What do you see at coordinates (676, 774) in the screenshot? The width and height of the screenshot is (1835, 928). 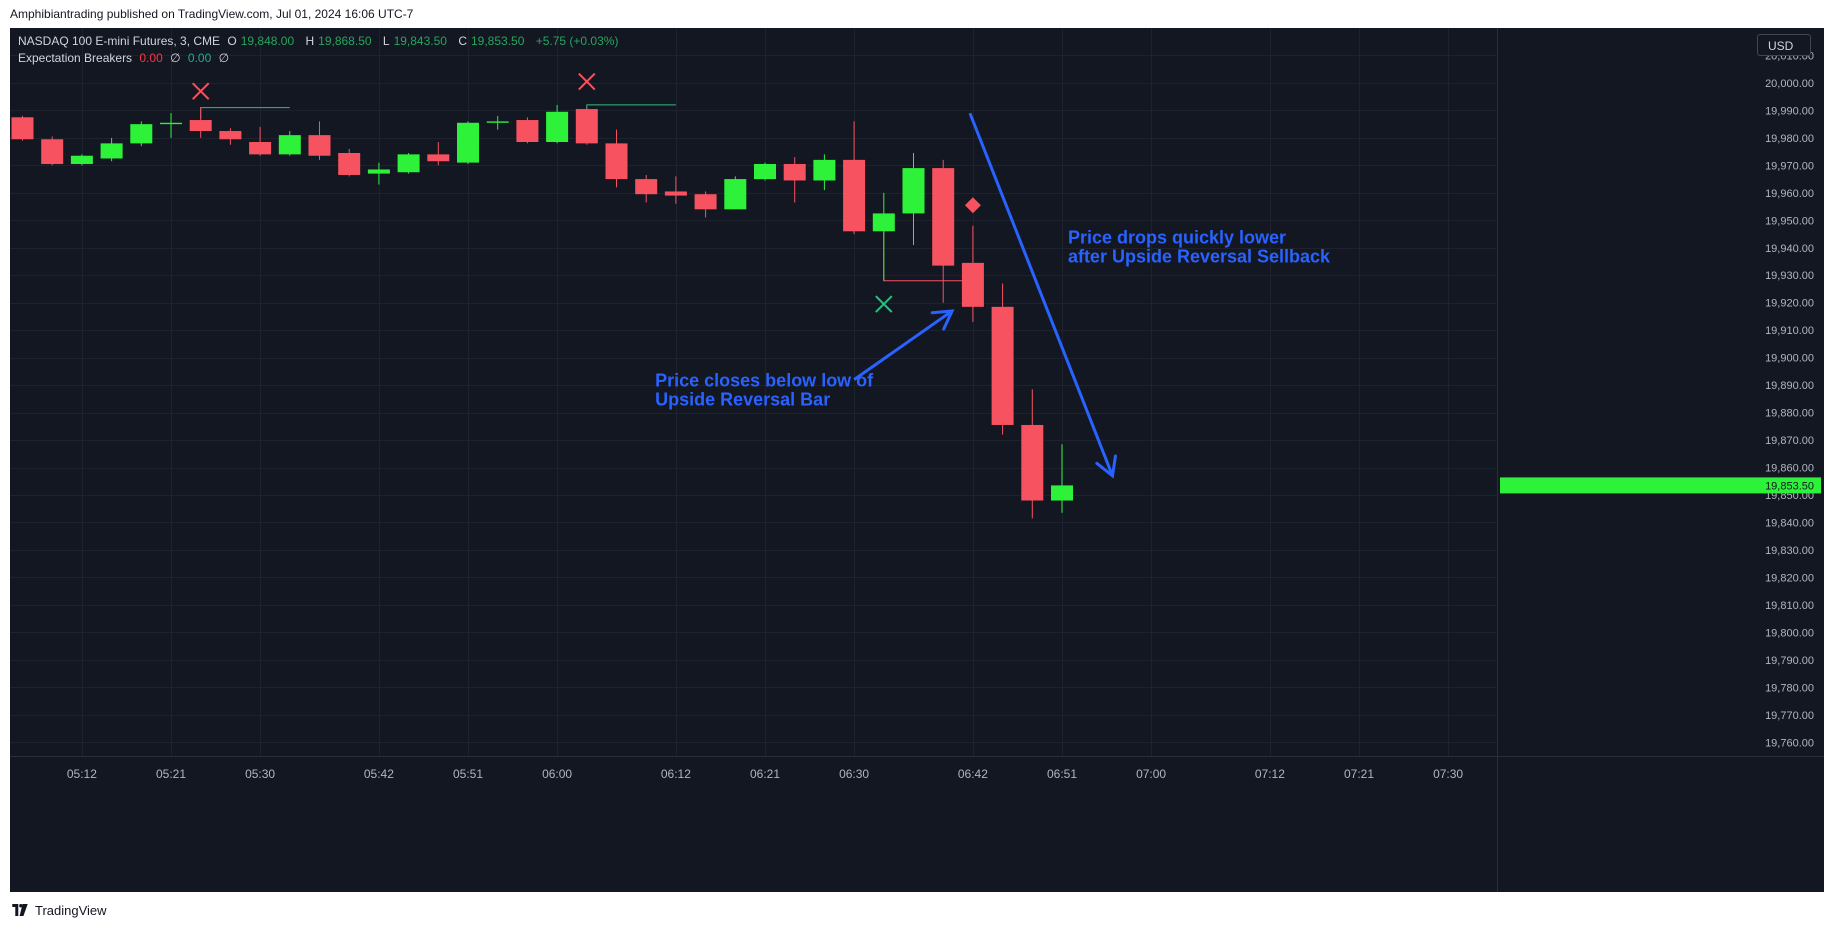 I see `time-tick-label: 06:12` at bounding box center [676, 774].